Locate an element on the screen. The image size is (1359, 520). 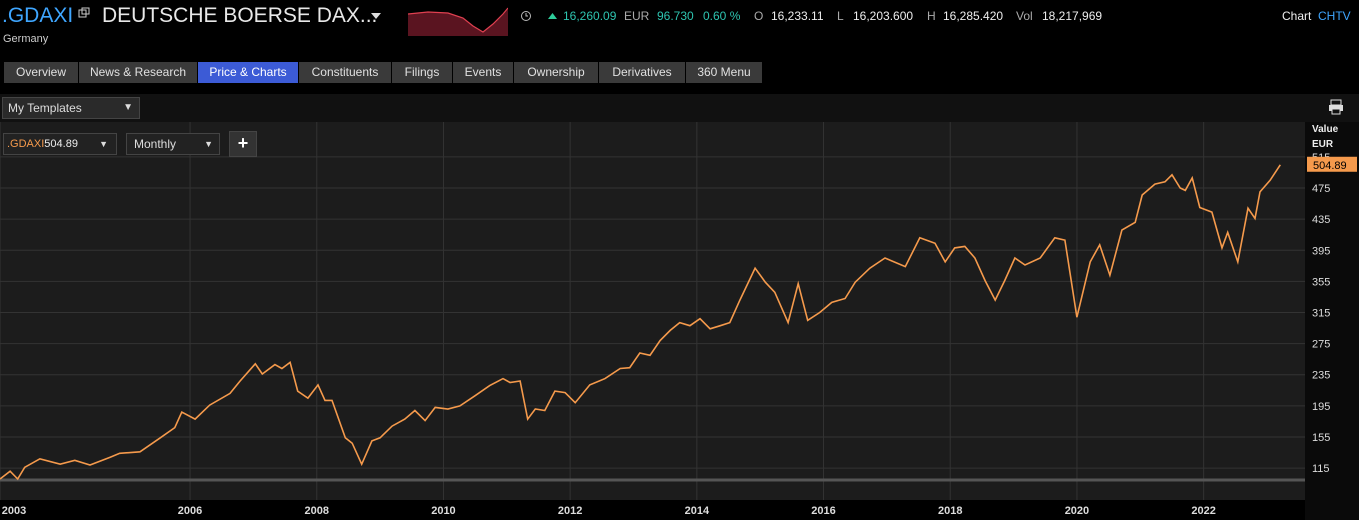
chart-label: Chart is located at coordinates (1297, 16).